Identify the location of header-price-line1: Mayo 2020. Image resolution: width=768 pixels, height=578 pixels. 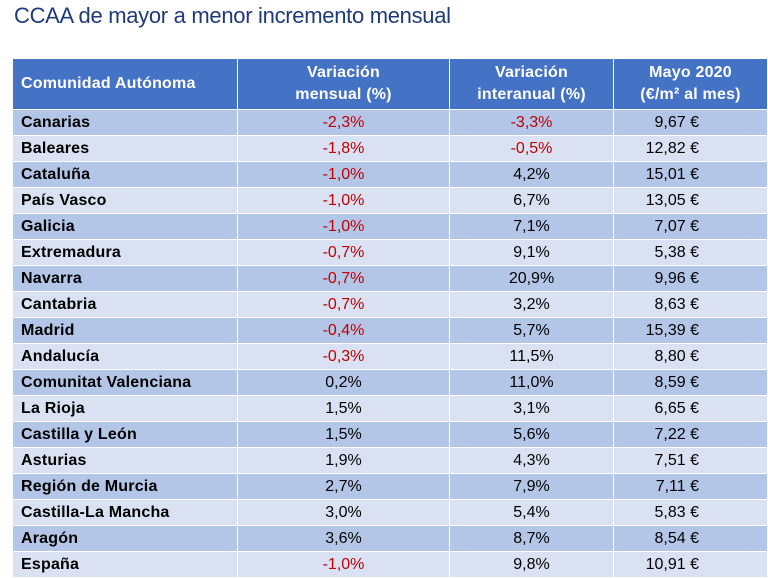
(690, 72).